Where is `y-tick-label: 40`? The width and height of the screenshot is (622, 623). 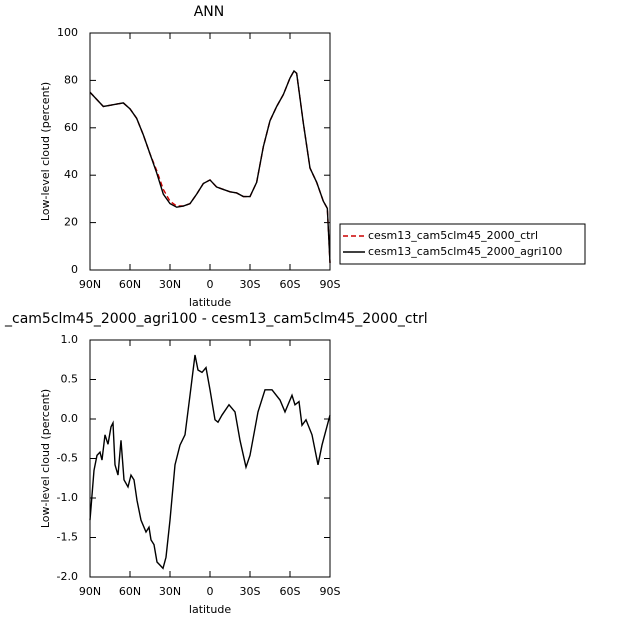
y-tick-label: 40 is located at coordinates (71, 174).